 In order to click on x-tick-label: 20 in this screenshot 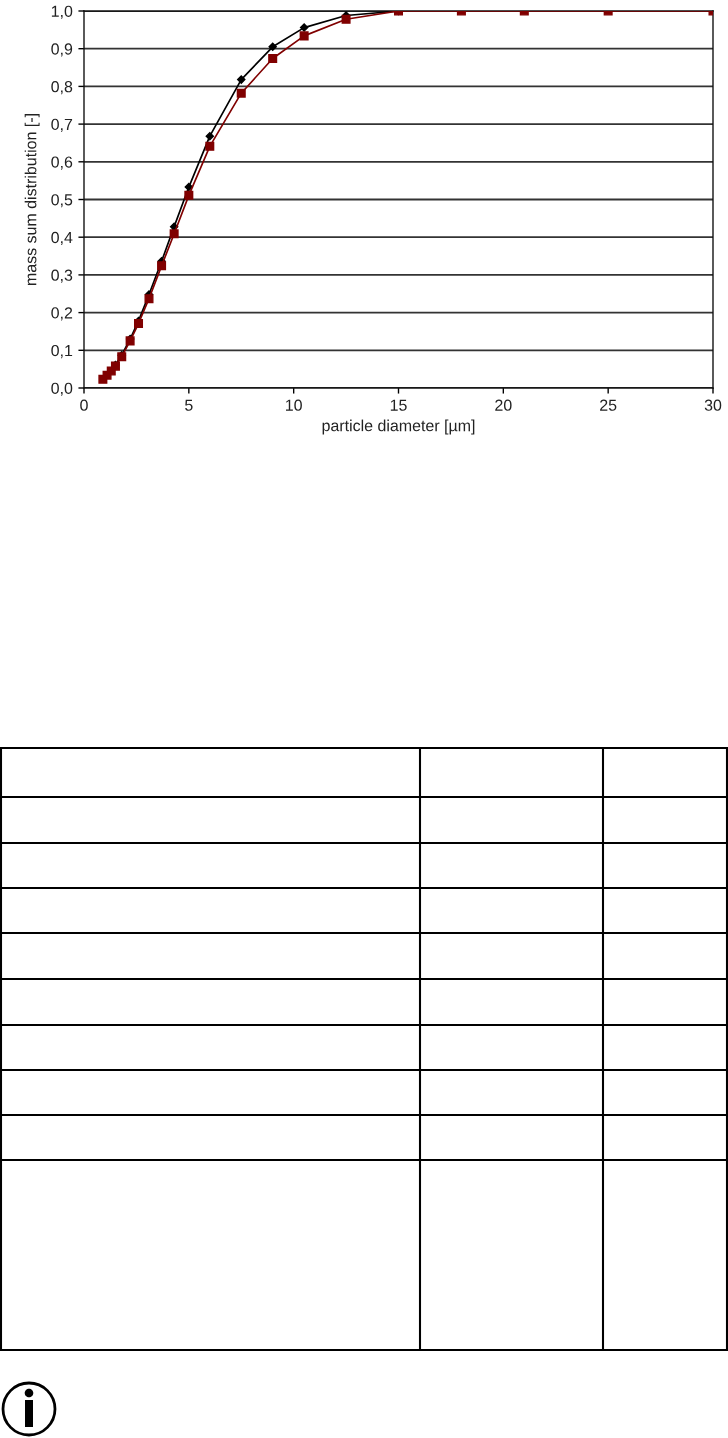, I will do `click(503, 405)`.